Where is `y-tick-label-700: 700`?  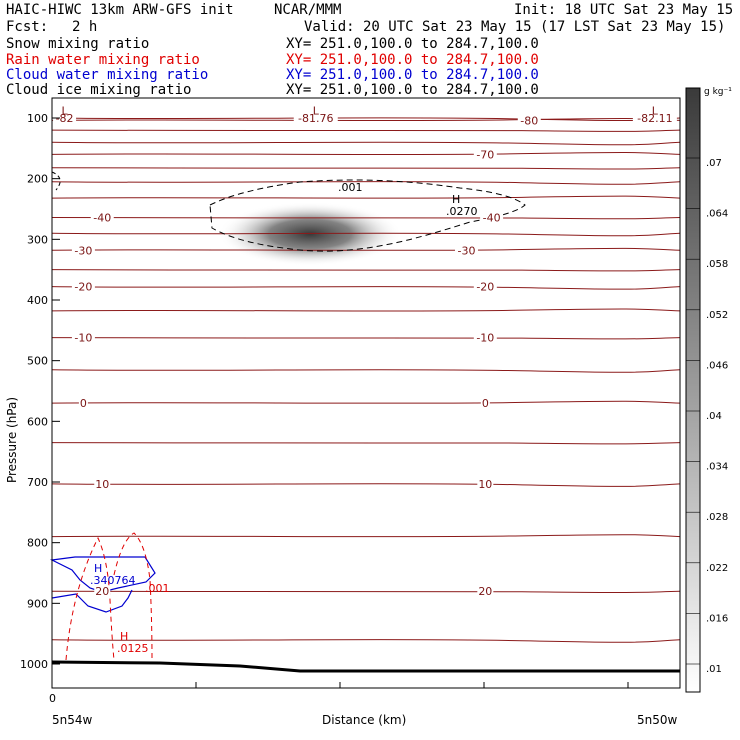 y-tick-label-700: 700 is located at coordinates (37, 482).